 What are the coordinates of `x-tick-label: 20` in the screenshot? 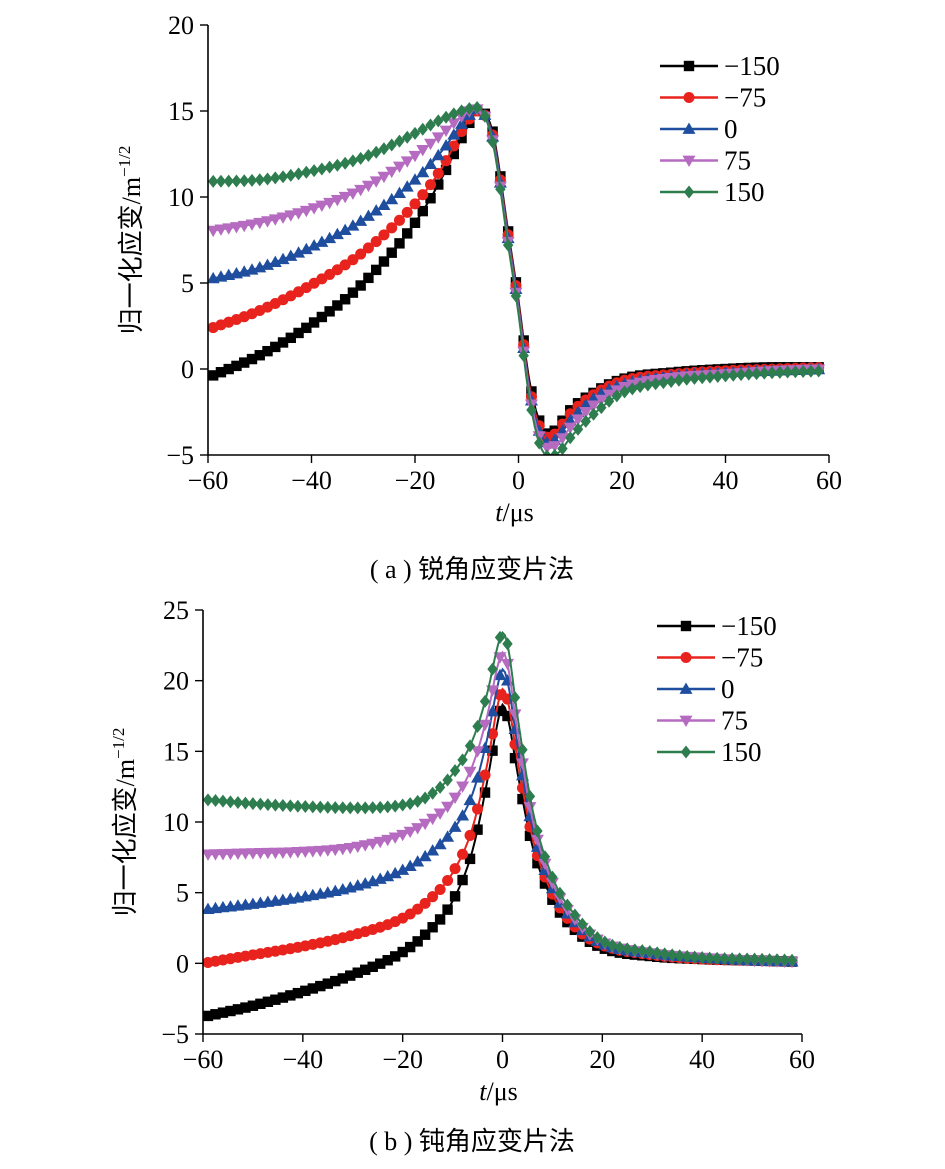 It's located at (622, 480).